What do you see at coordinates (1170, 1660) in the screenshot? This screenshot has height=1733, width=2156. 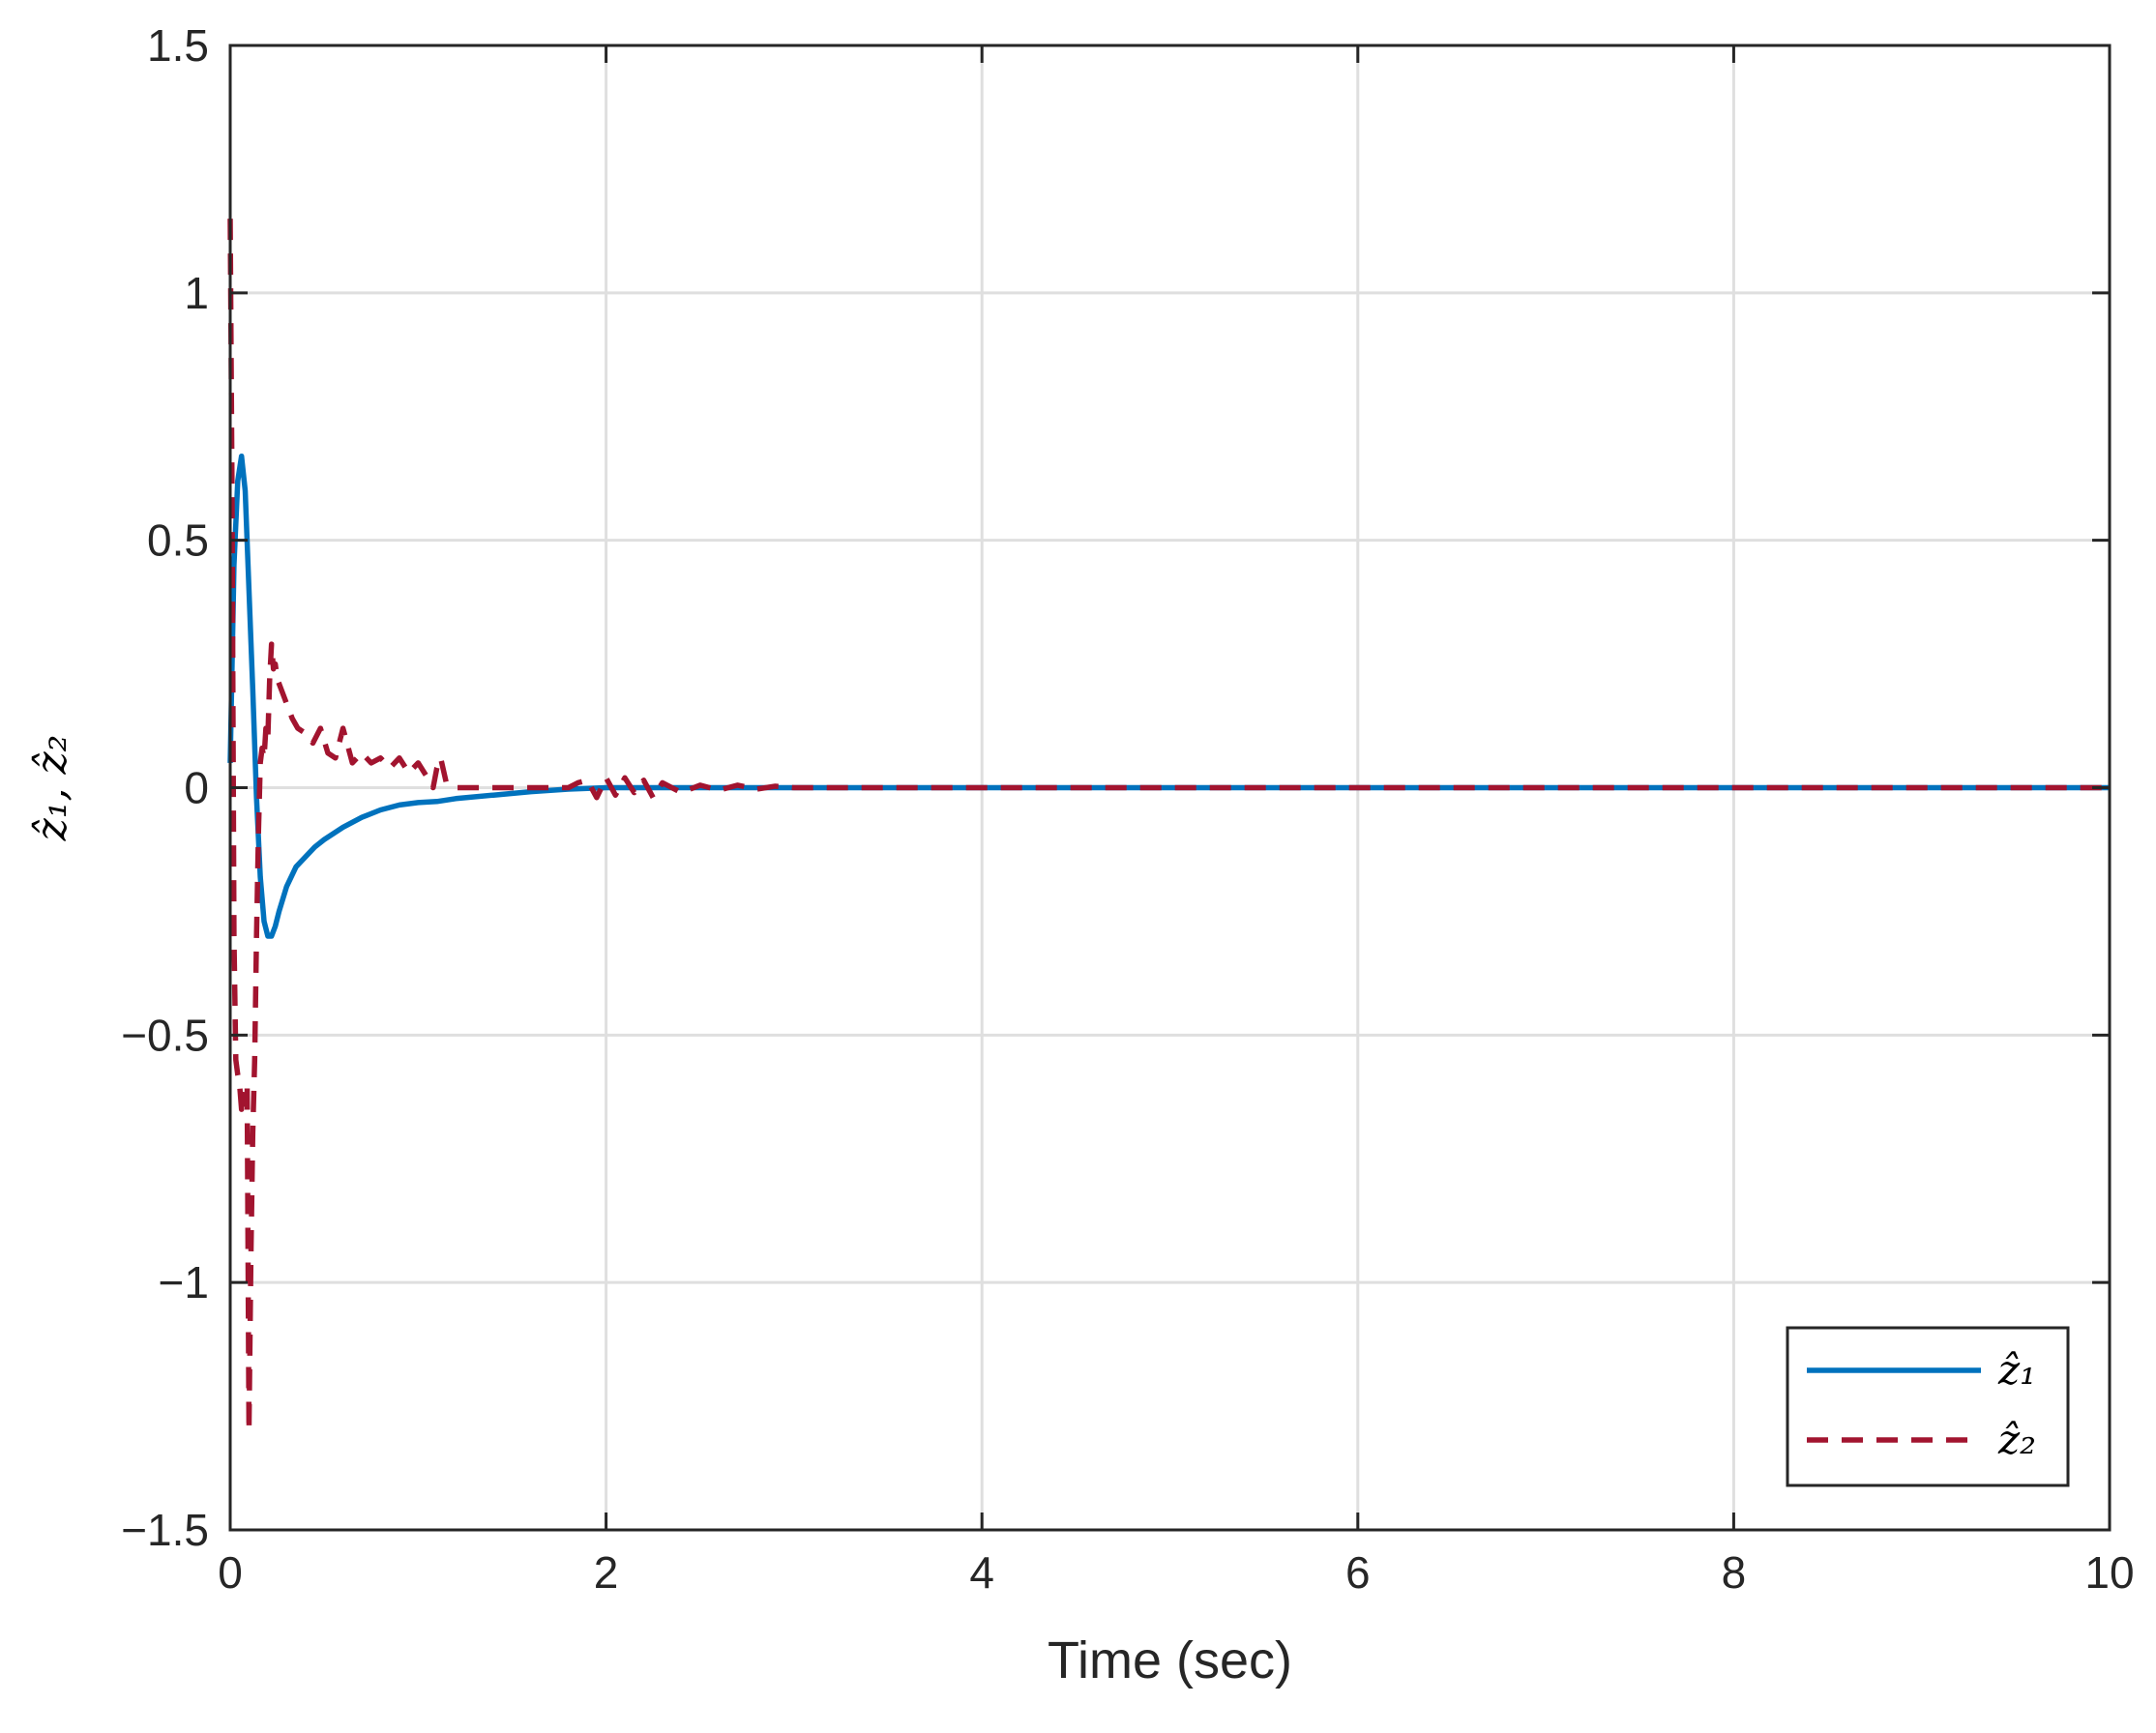 I see `x-axis-title: Time (sec)` at bounding box center [1170, 1660].